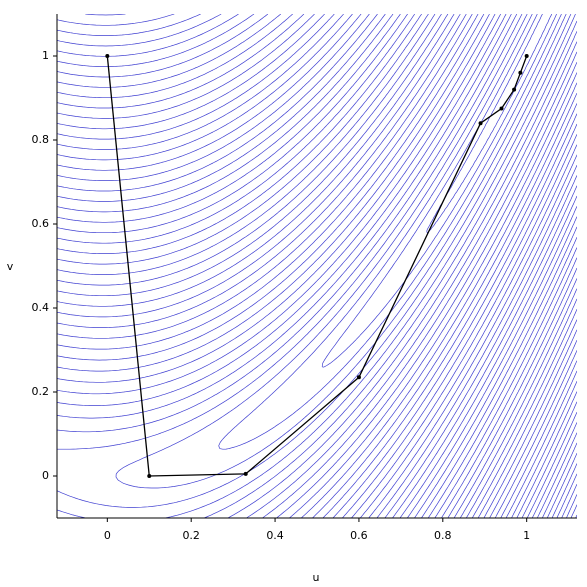  I want to click on x-tick-label: 0.6, so click(359, 535).